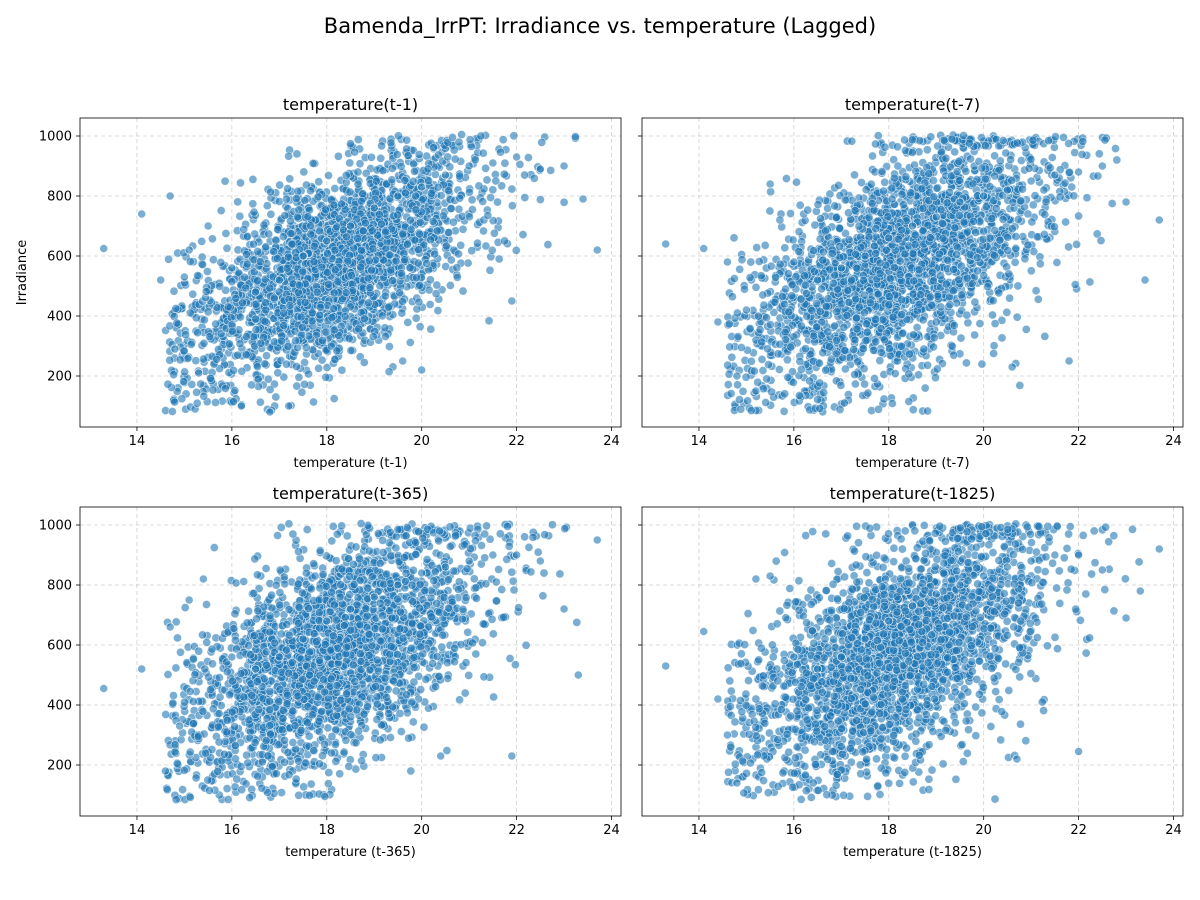 The height and width of the screenshot is (900, 1200). I want to click on x-tick-label: 14, so click(137, 441).